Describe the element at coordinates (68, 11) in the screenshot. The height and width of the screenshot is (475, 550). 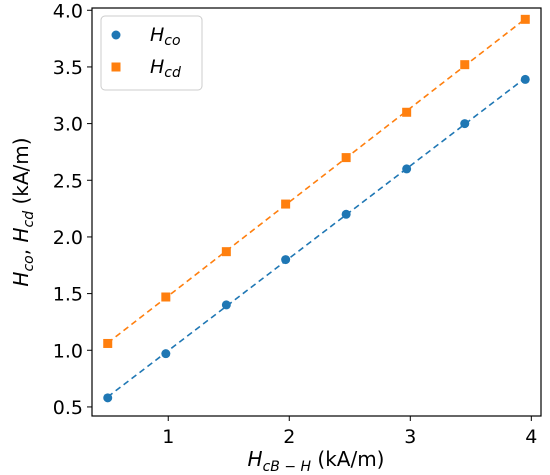
I see `y-tick-label: 4.0` at that location.